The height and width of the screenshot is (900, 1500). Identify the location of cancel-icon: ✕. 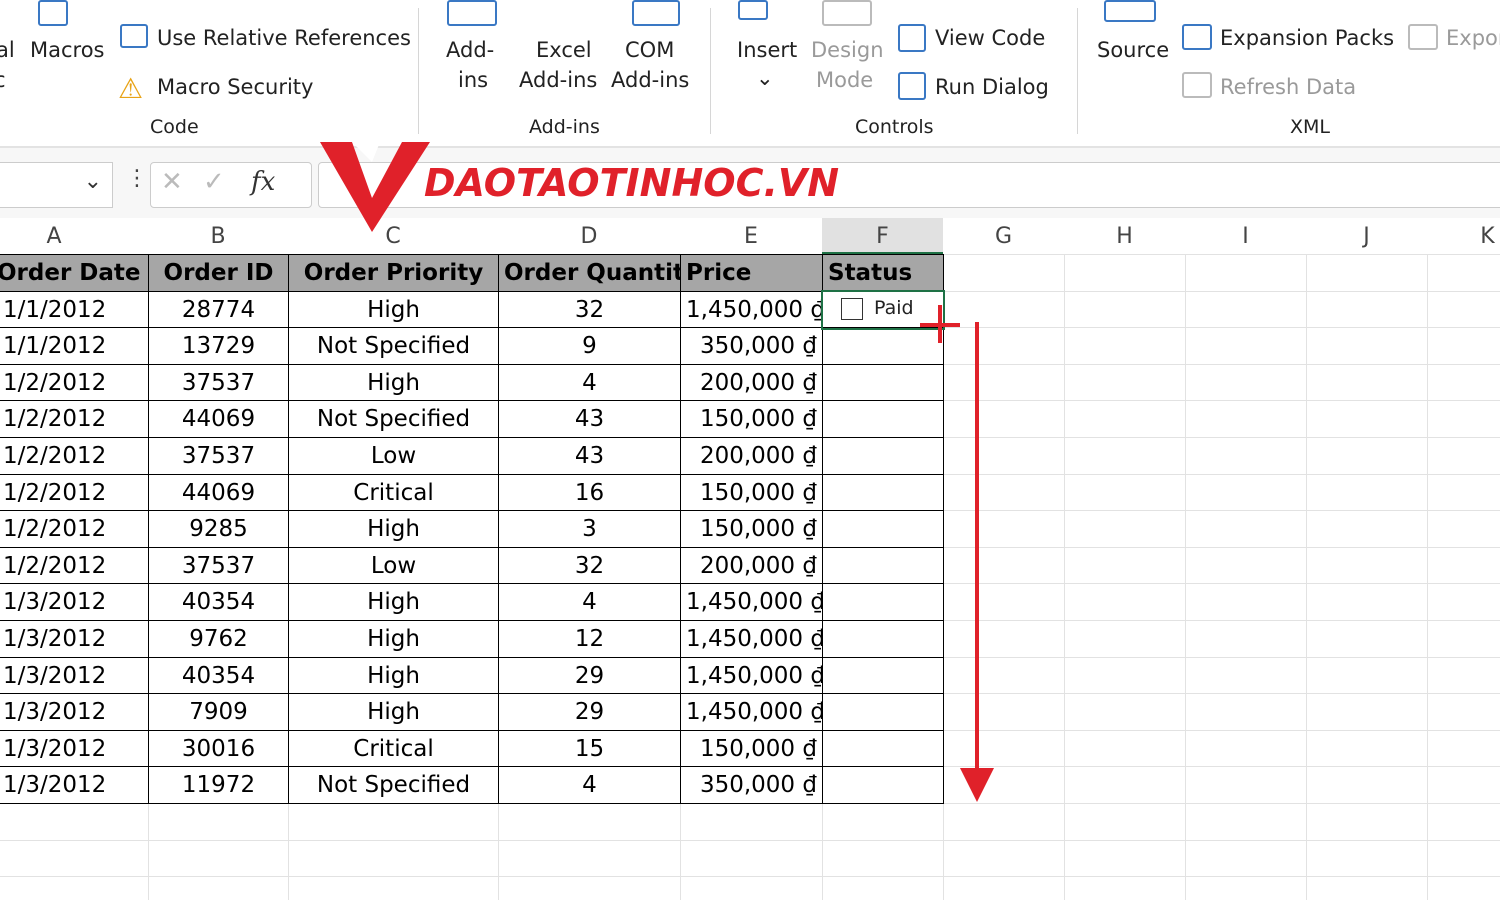
(172, 182).